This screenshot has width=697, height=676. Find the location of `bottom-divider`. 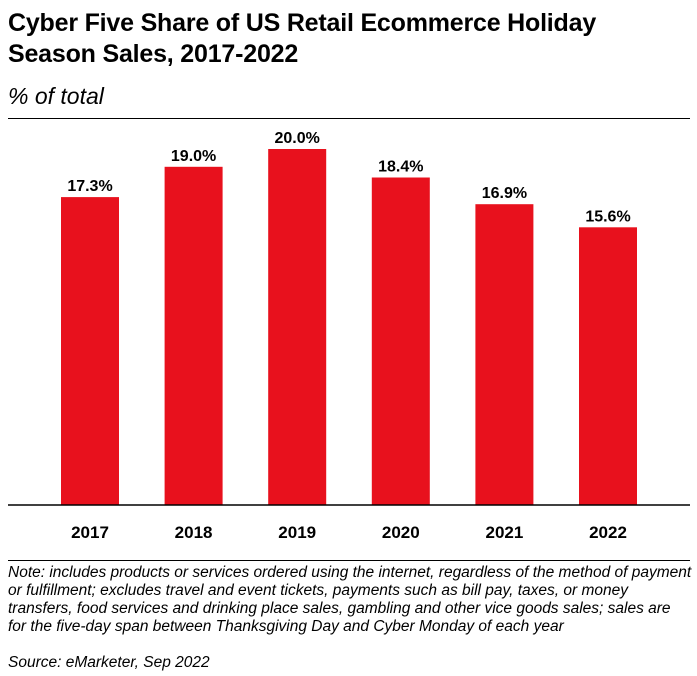

bottom-divider is located at coordinates (349, 560).